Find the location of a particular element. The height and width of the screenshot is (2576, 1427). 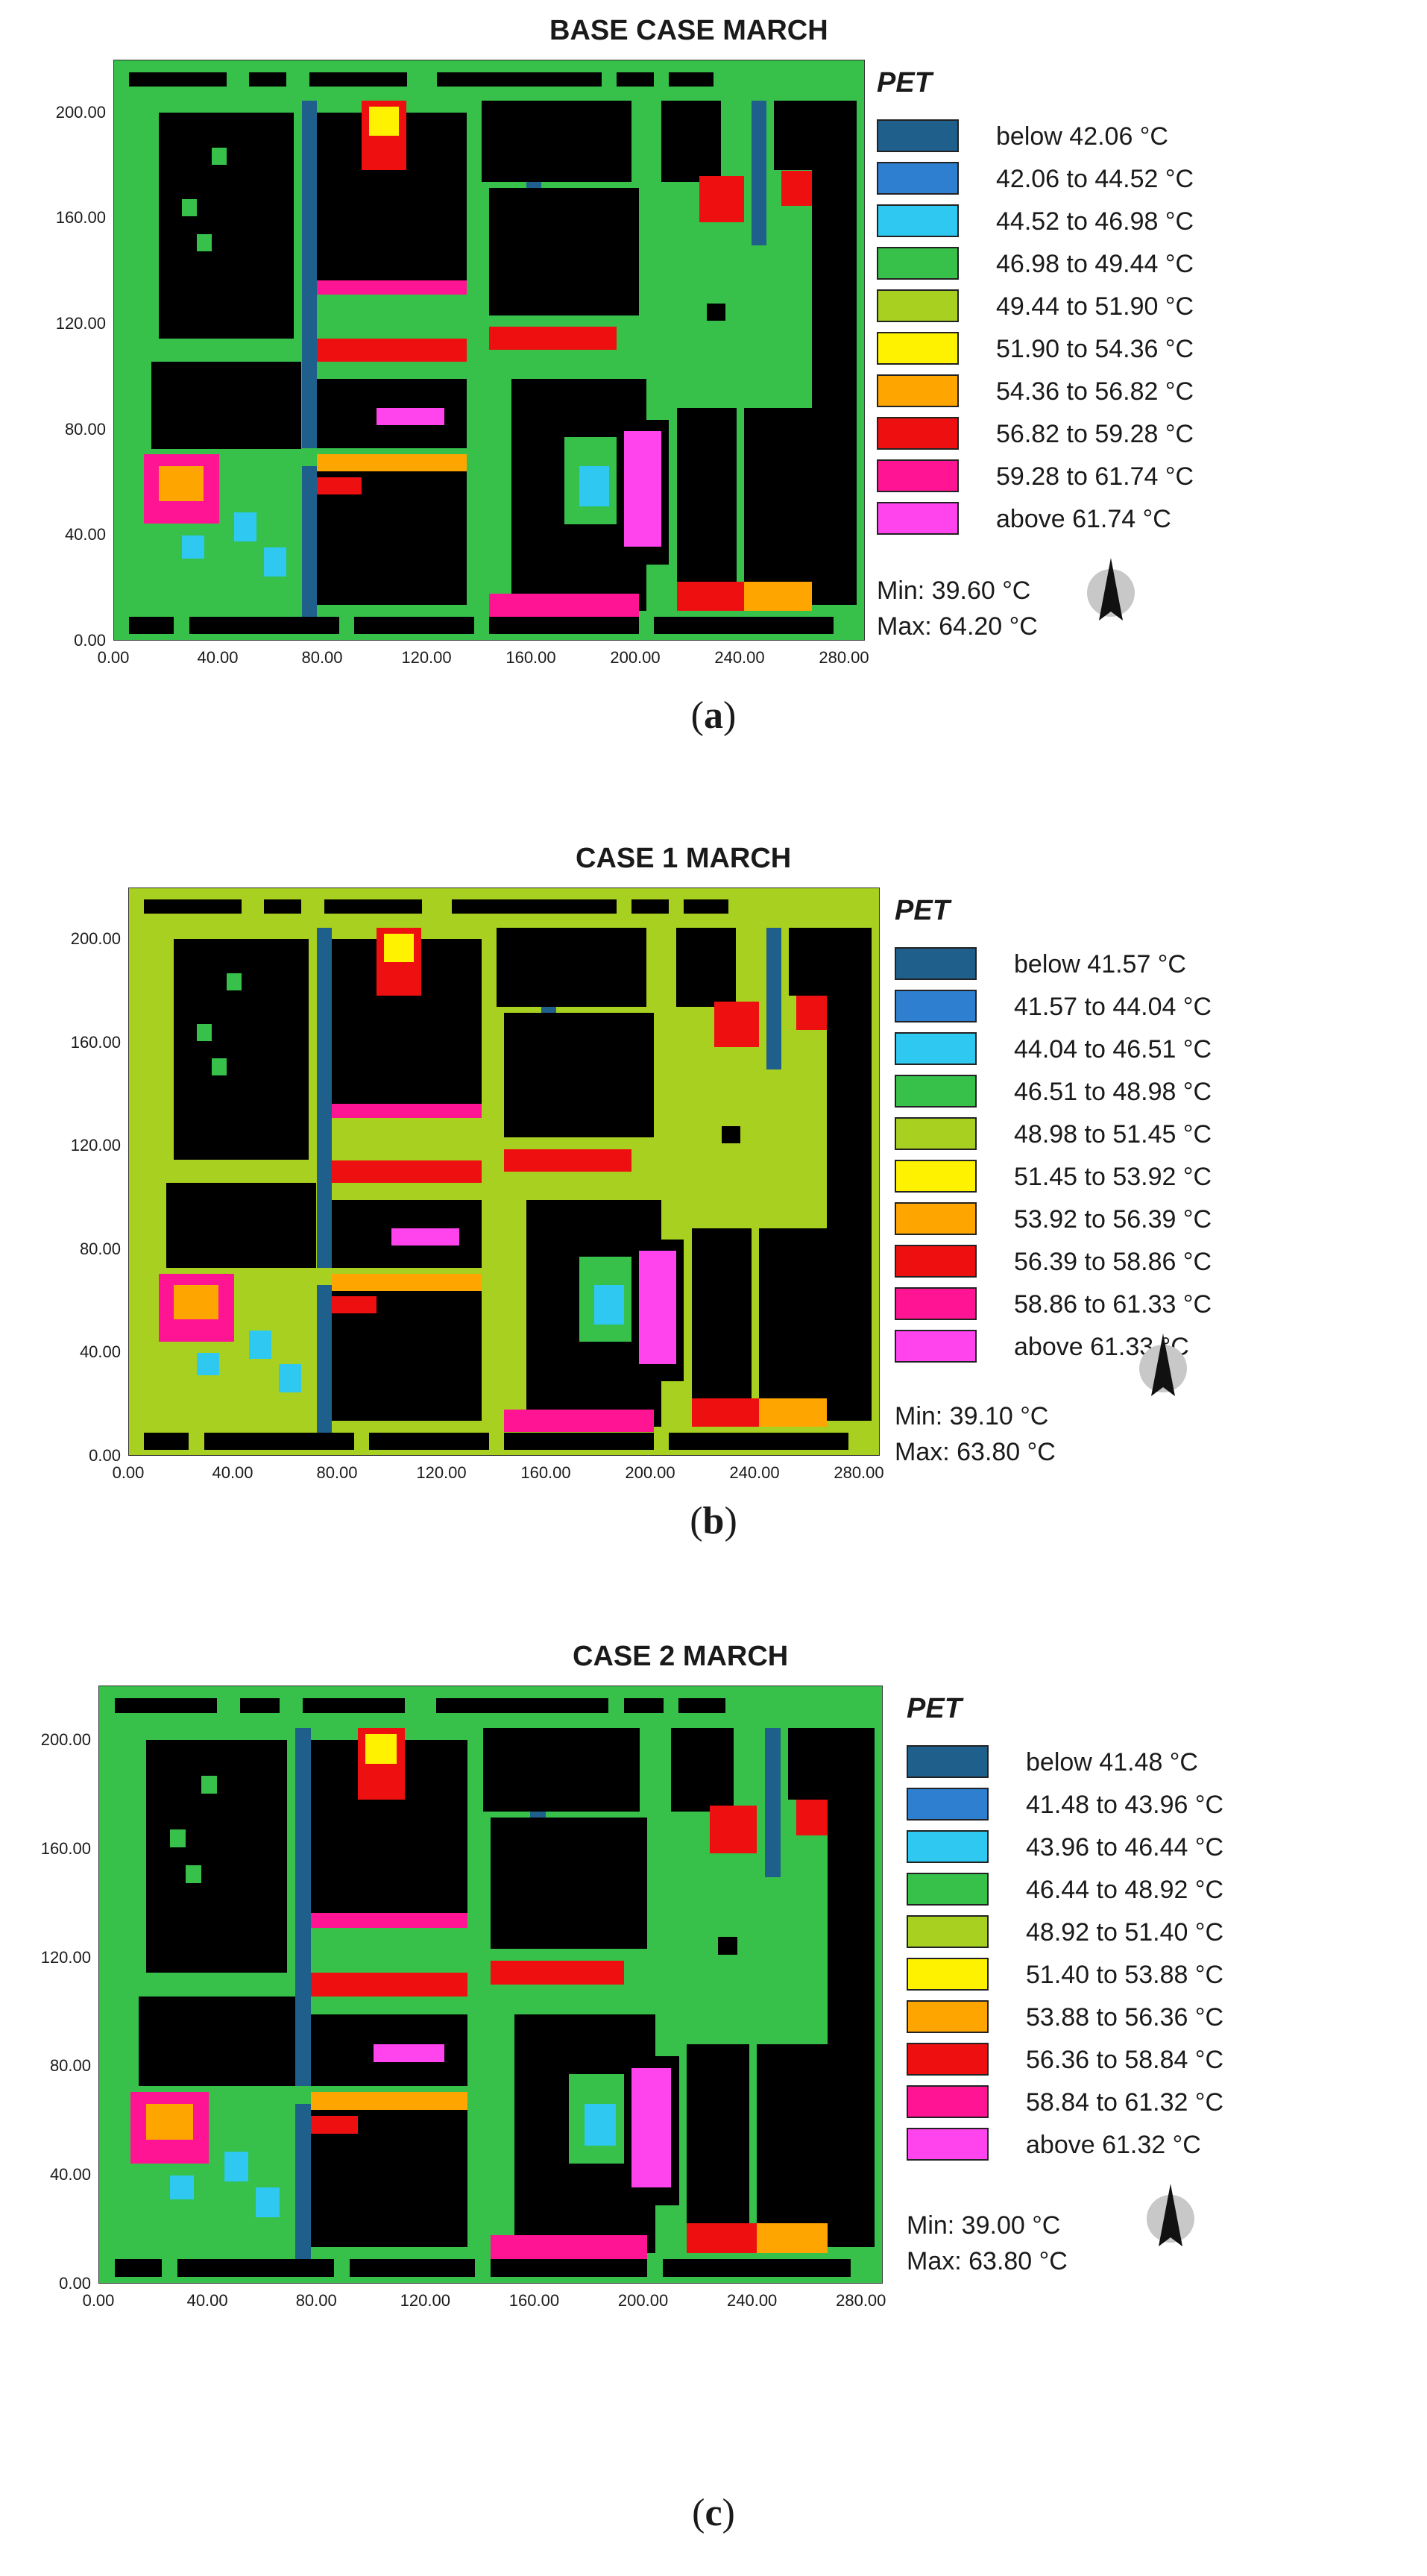

x-tick-label: 40.00 is located at coordinates (233, 1473).